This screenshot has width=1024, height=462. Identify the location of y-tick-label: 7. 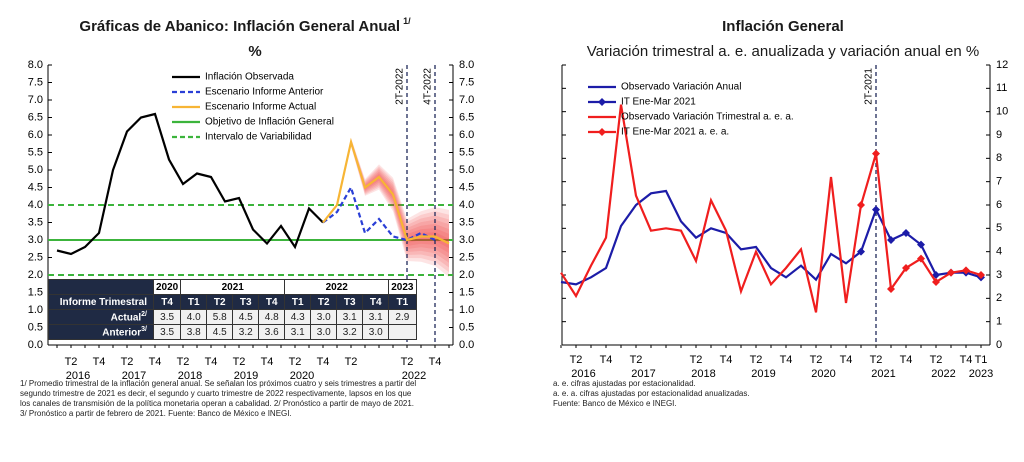
(999, 182).